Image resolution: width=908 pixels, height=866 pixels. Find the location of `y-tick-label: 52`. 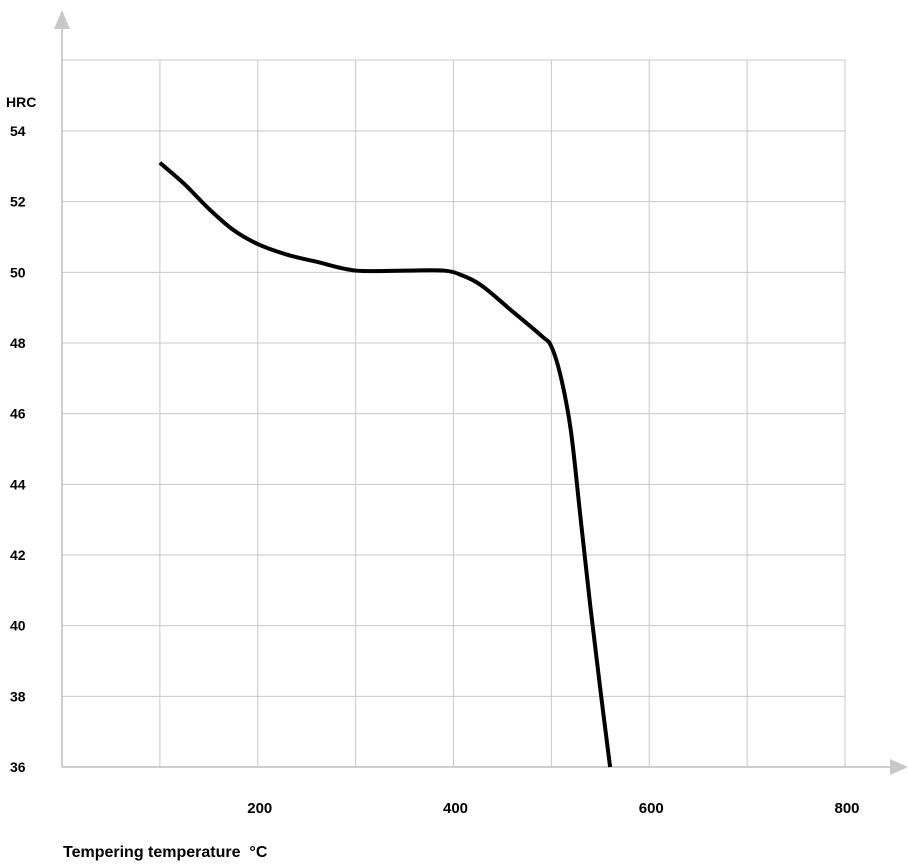

y-tick-label: 52 is located at coordinates (18, 202).